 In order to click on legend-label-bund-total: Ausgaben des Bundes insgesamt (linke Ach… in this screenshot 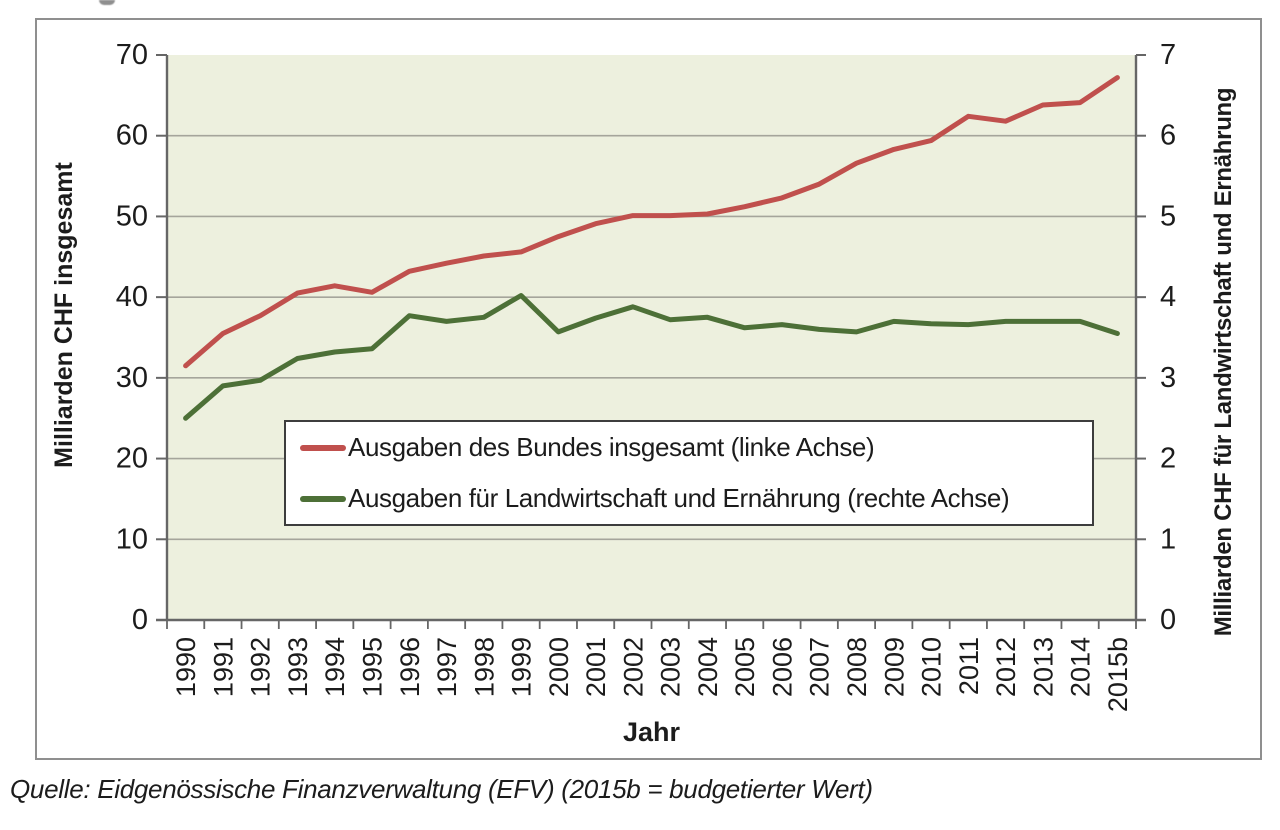, I will do `click(611, 447)`.